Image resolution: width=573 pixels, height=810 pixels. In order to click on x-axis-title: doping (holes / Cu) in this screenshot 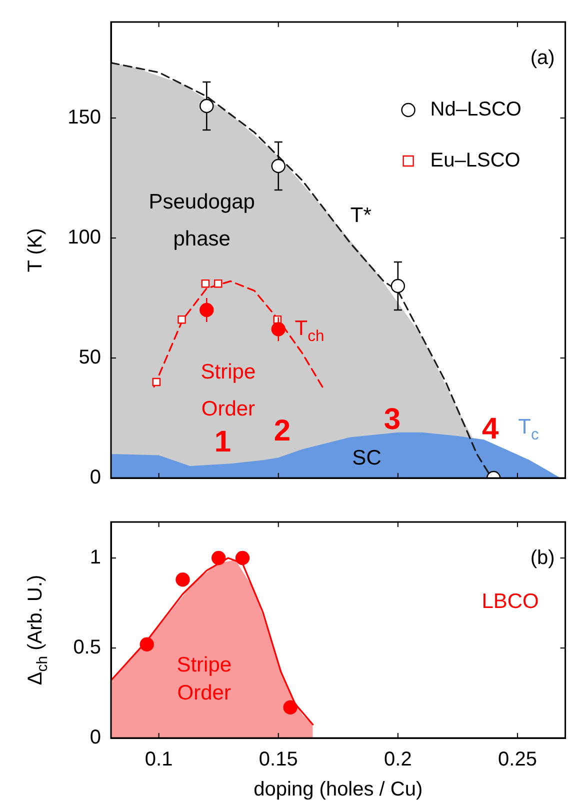, I will do `click(338, 789)`.